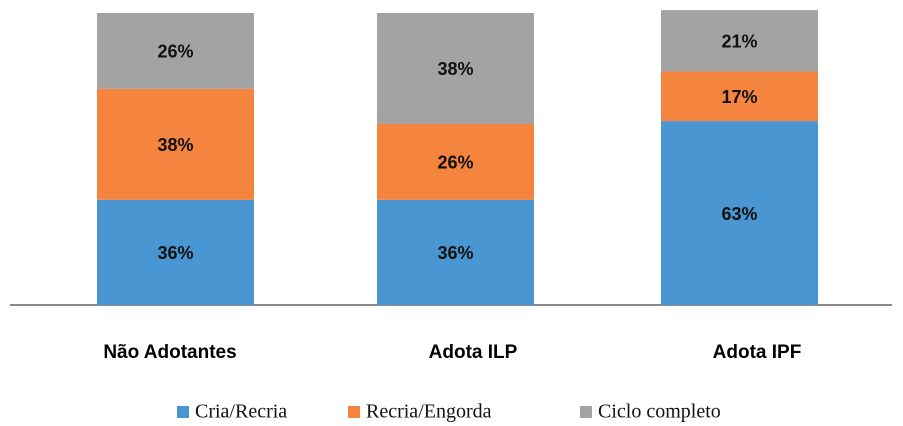 The image size is (903, 426). I want to click on category-label: Adota IPF, so click(757, 352).